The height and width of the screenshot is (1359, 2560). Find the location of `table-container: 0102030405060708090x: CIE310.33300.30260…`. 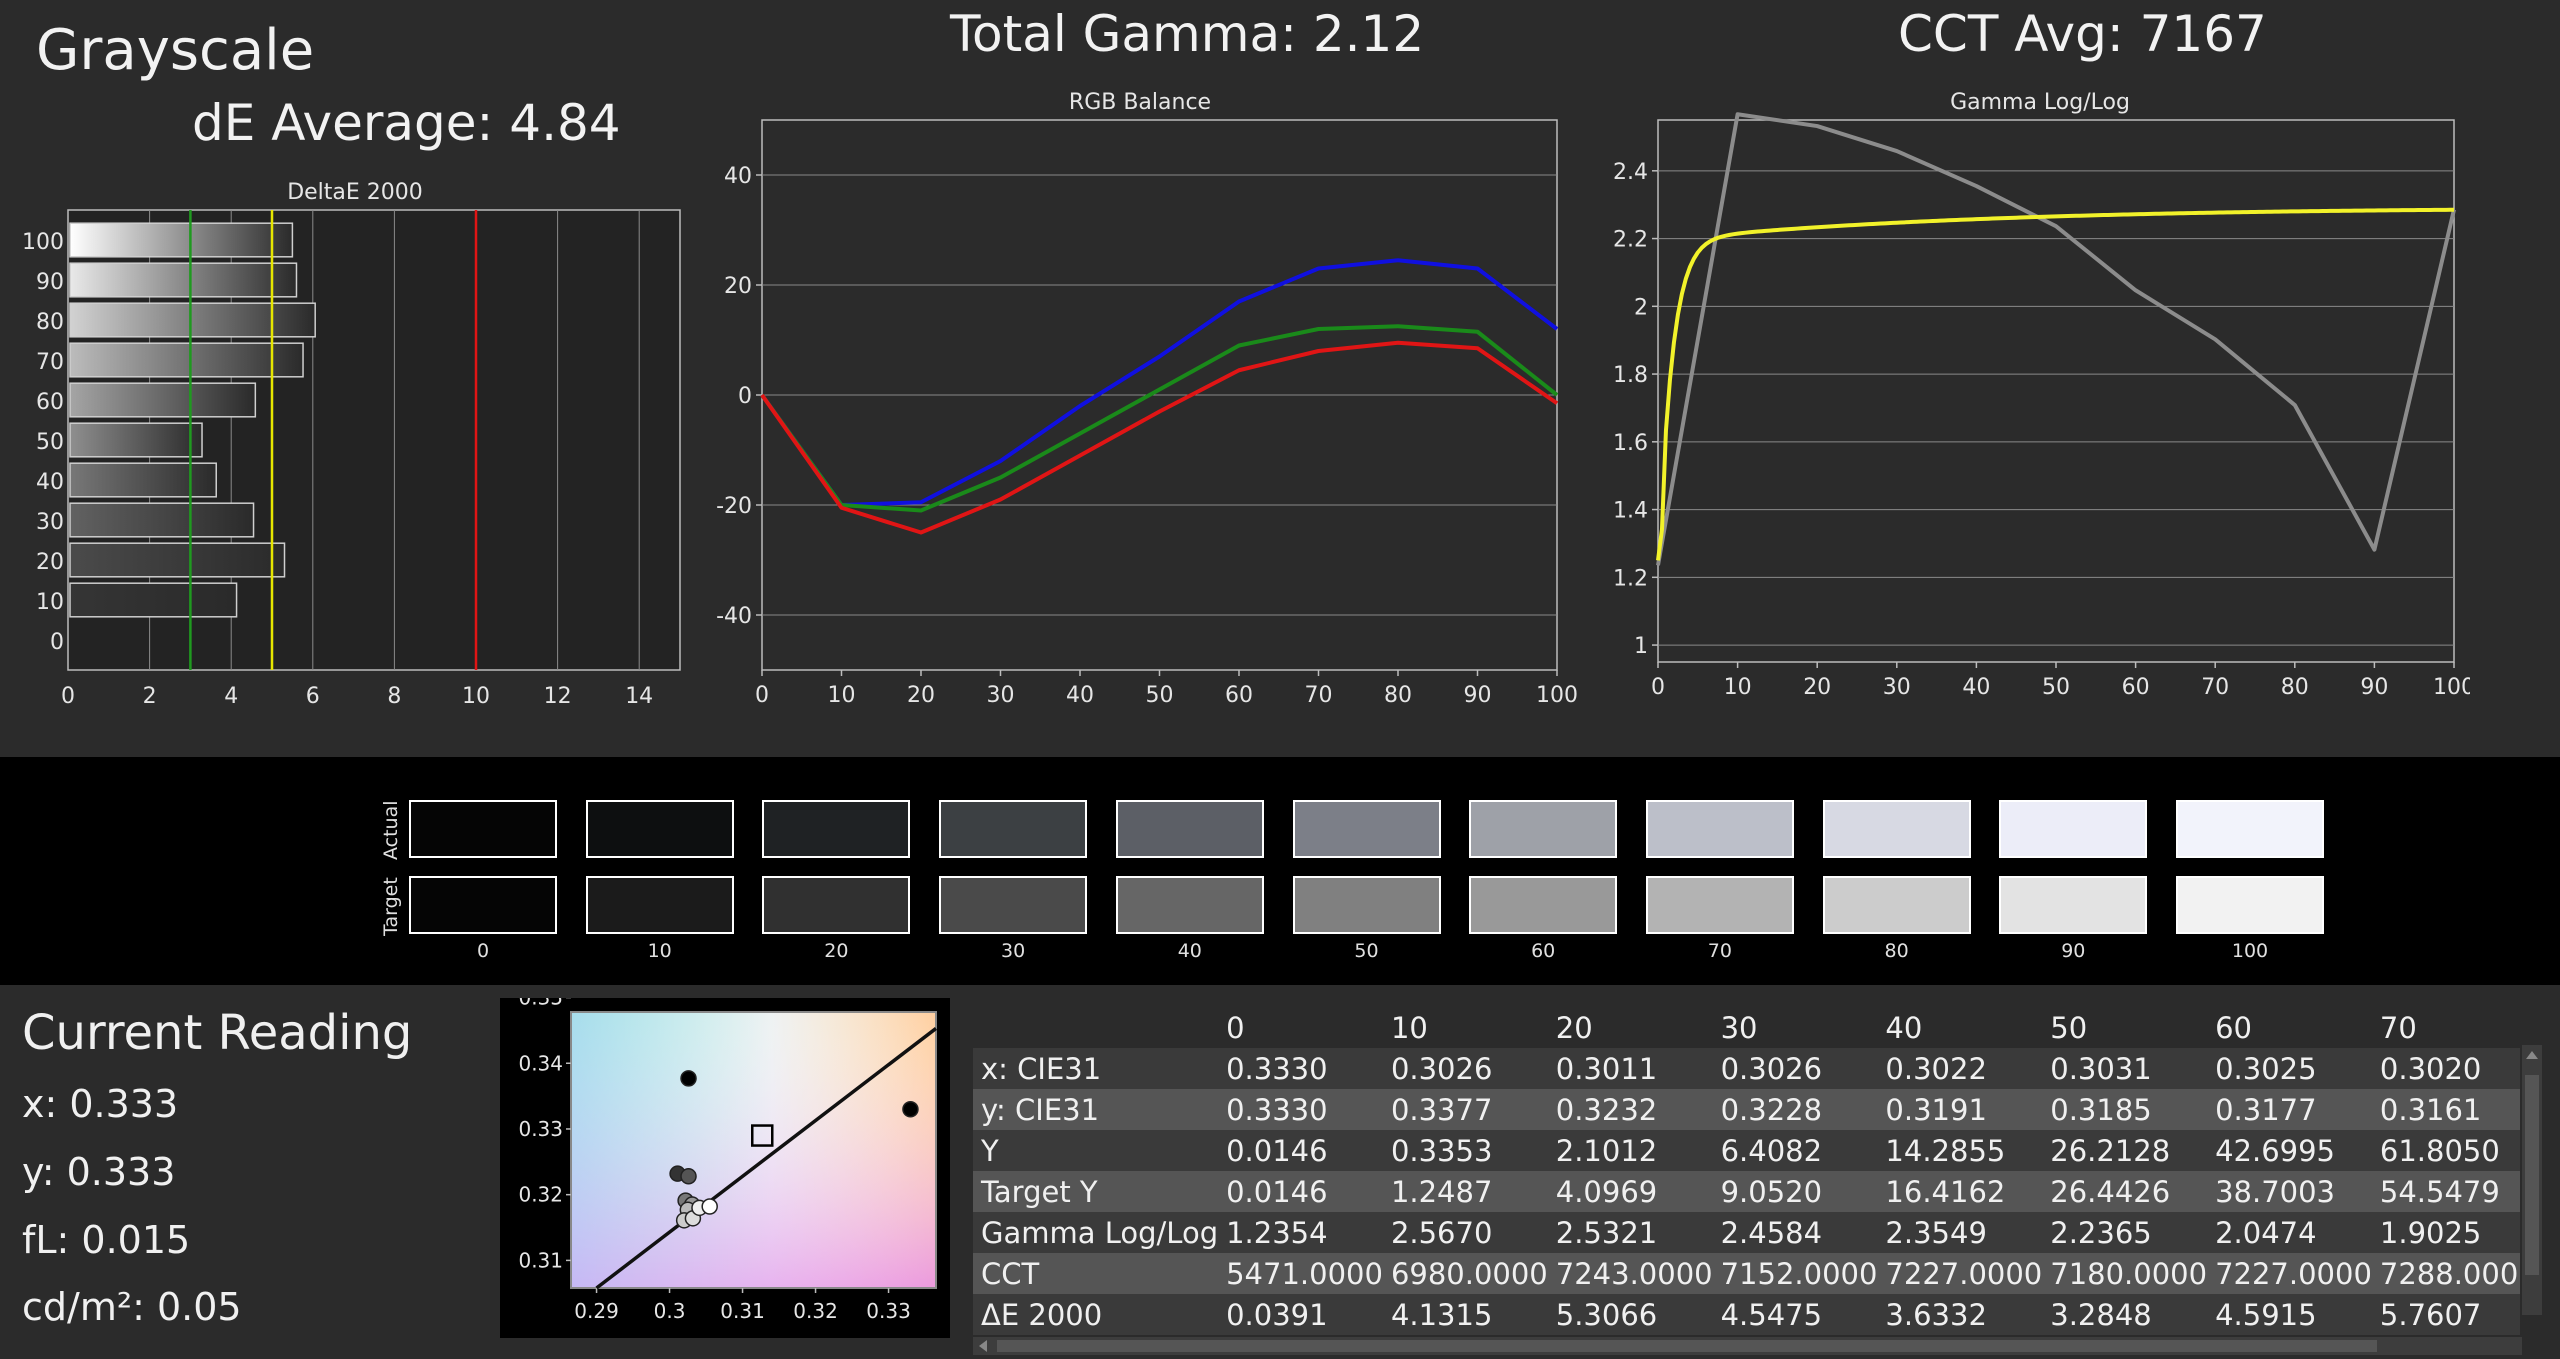

table-container: 0102030405060708090x: CIE310.33300.30260… is located at coordinates (1746, 1172).